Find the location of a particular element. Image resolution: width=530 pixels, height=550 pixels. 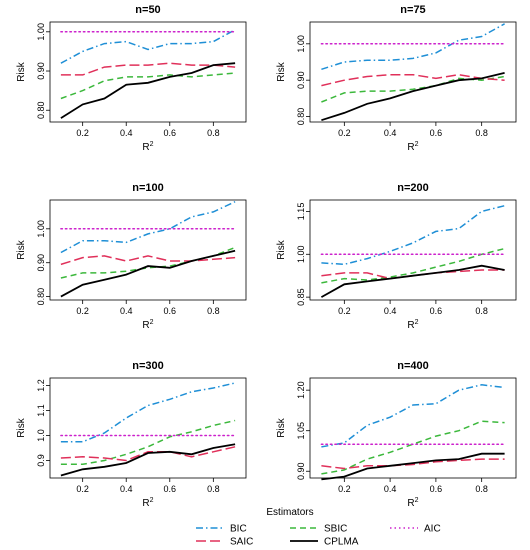

legend-label-cplma: CPLMA is located at coordinates (341, 542).